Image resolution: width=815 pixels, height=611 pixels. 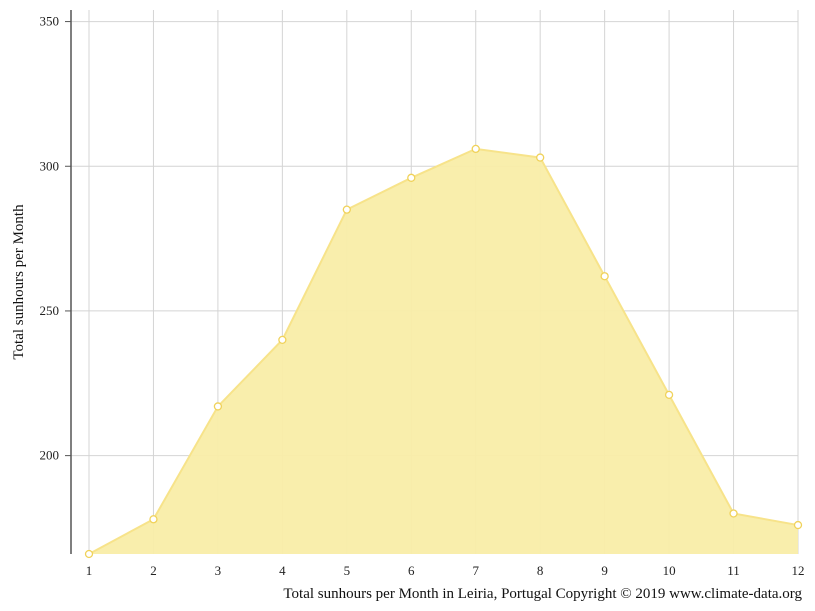 I want to click on x-tick-label: 6, so click(x=411, y=570).